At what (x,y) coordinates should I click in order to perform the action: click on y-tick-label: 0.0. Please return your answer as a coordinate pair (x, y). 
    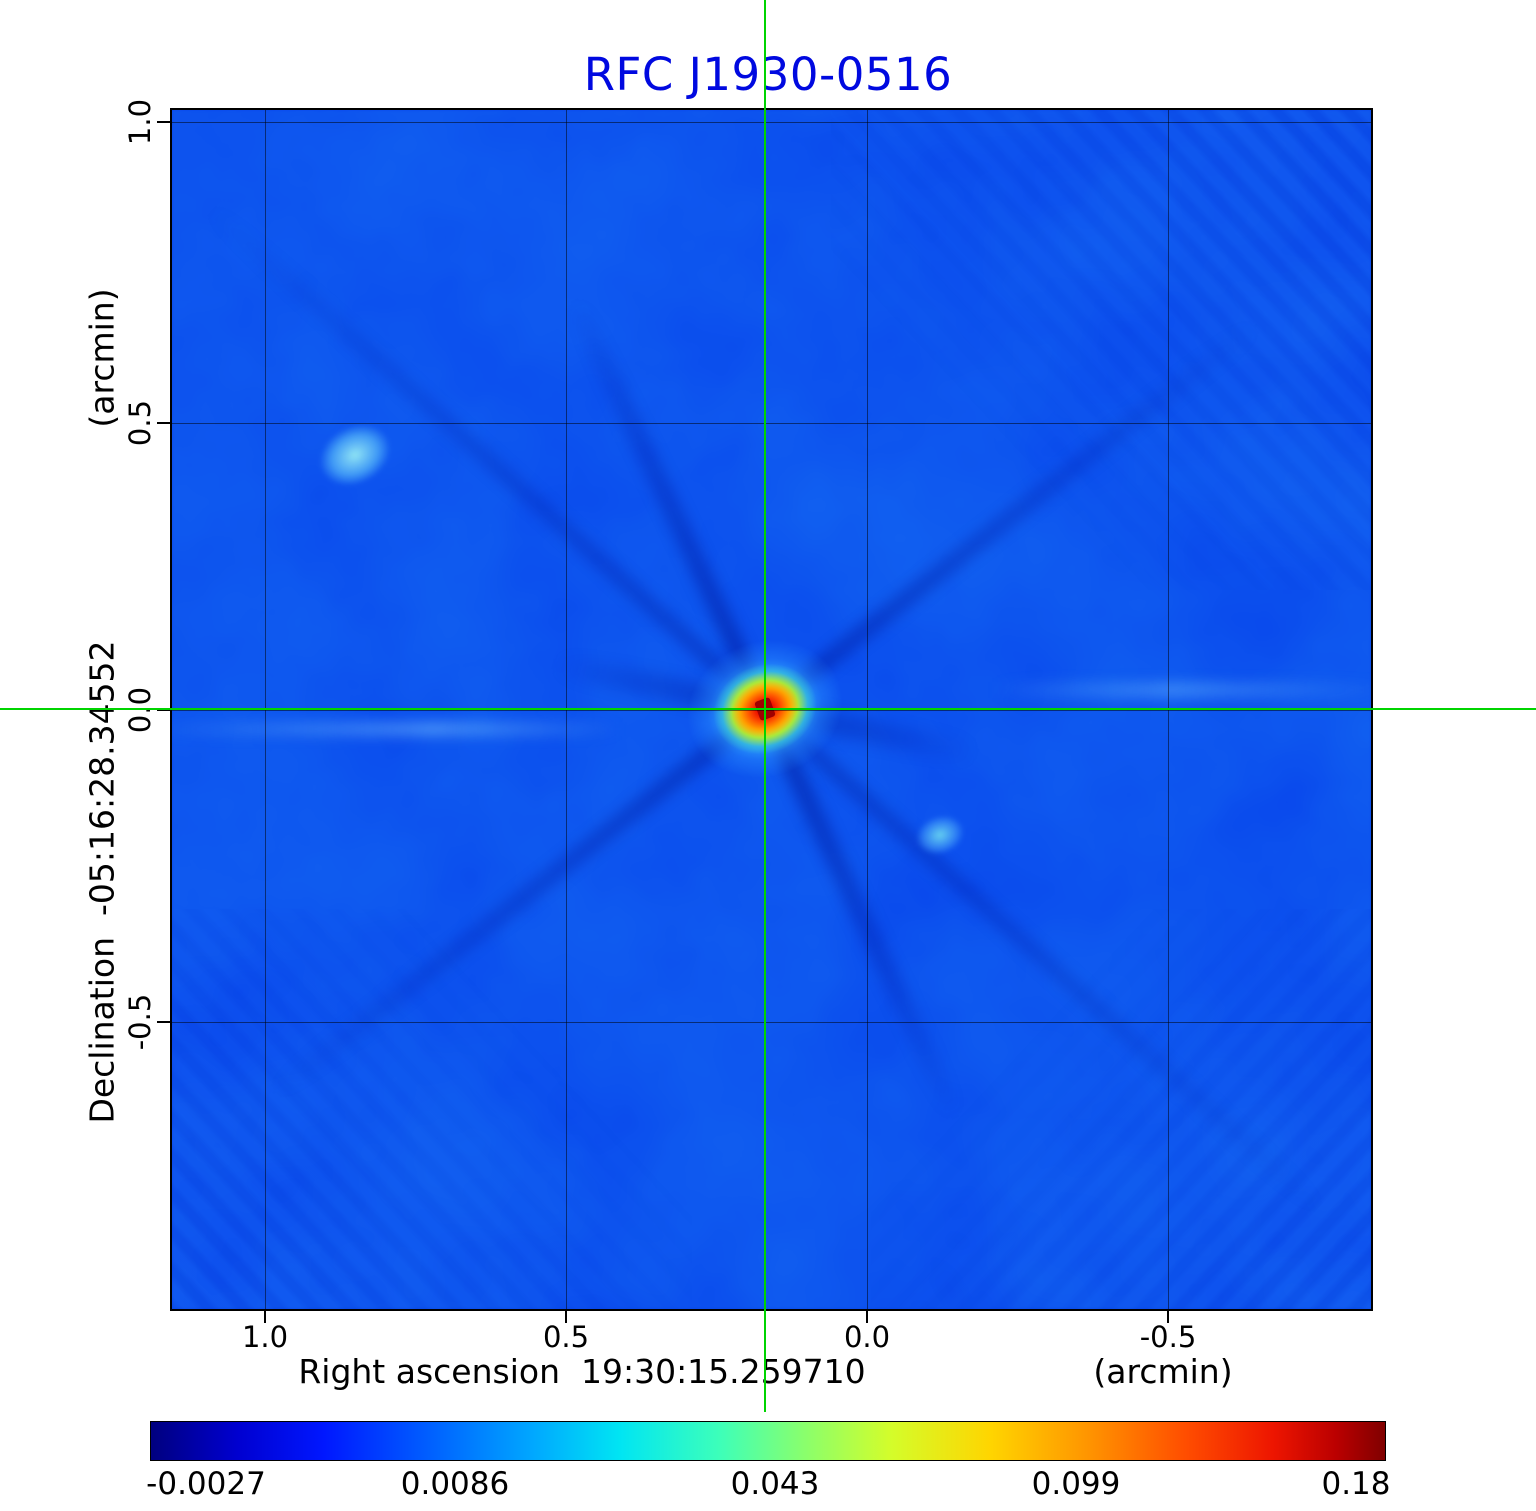
    Looking at the image, I should click on (140, 710).